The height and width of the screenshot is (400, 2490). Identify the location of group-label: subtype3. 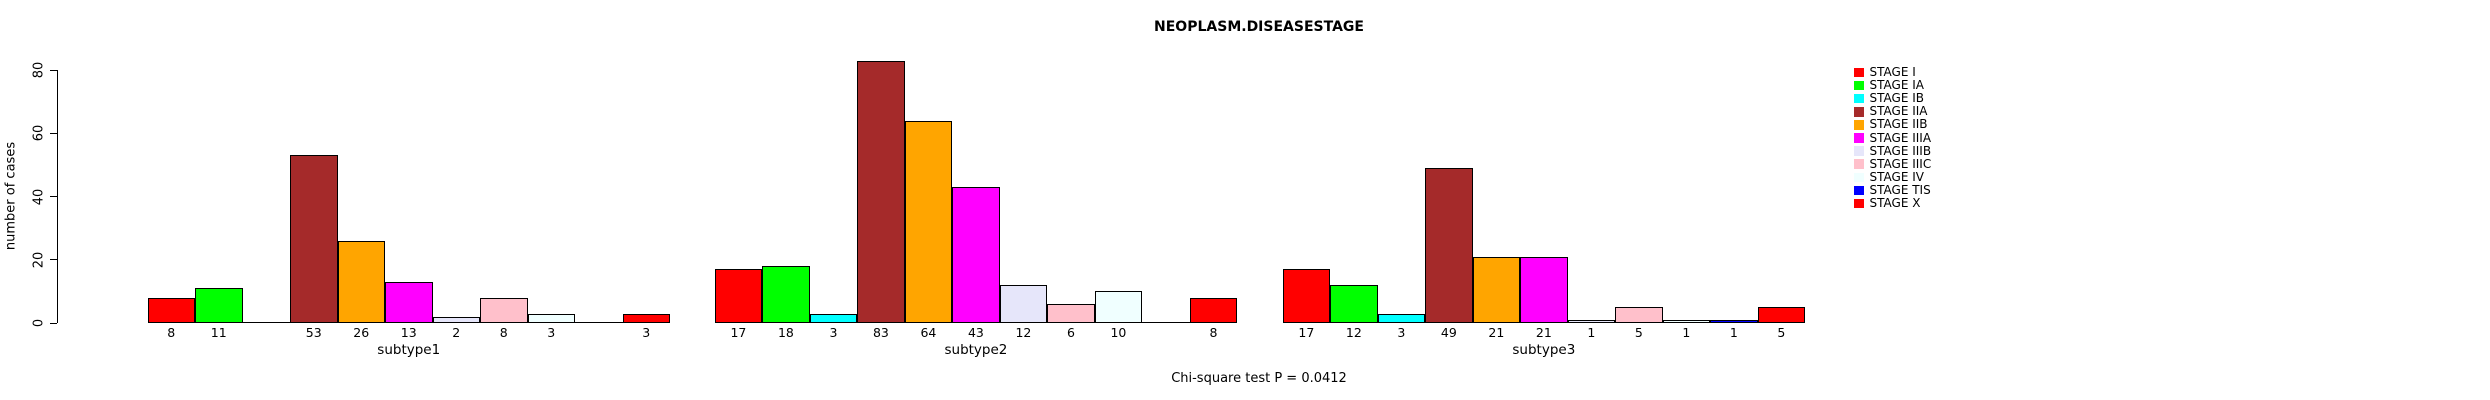
(1544, 350).